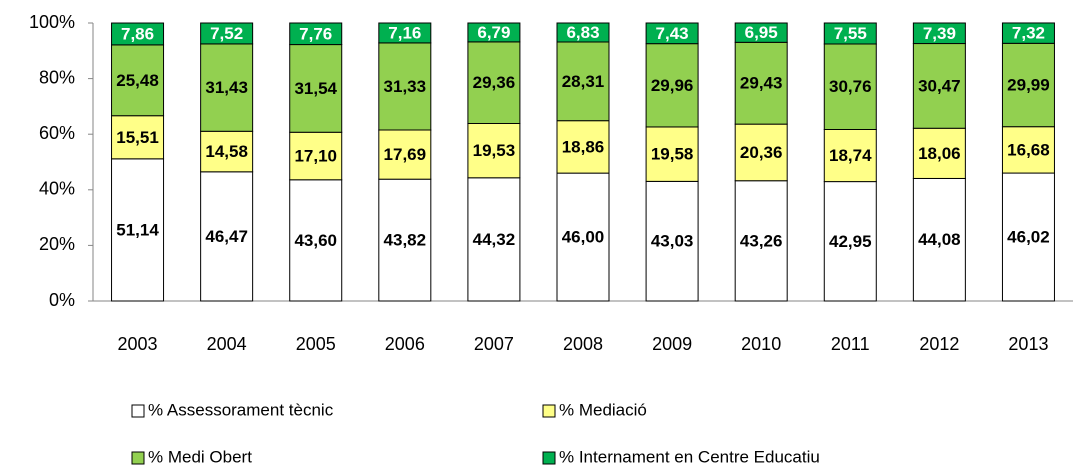 The height and width of the screenshot is (470, 1074). I want to click on data-label: 7,43, so click(672, 33).